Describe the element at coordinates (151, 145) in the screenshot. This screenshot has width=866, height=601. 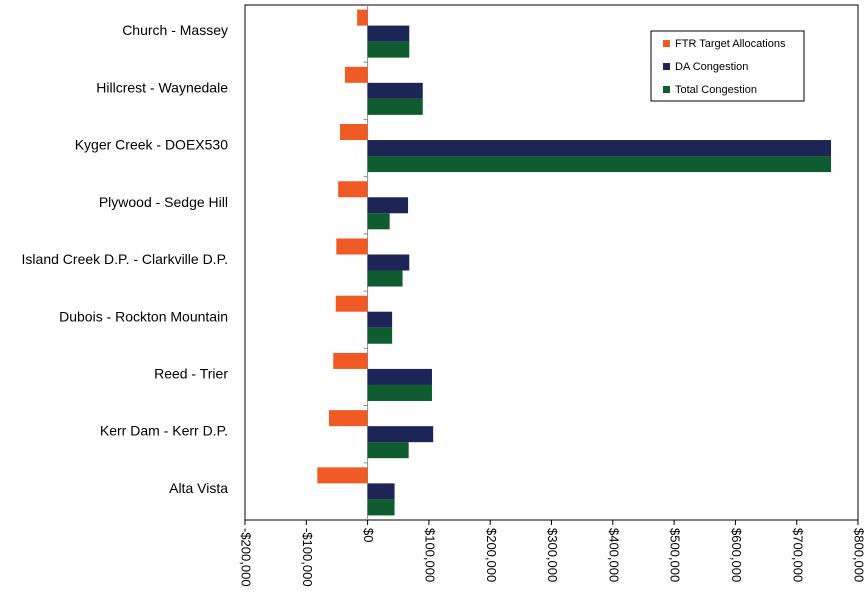
I see `category-label: Kyger Creek - DOEX530` at that location.